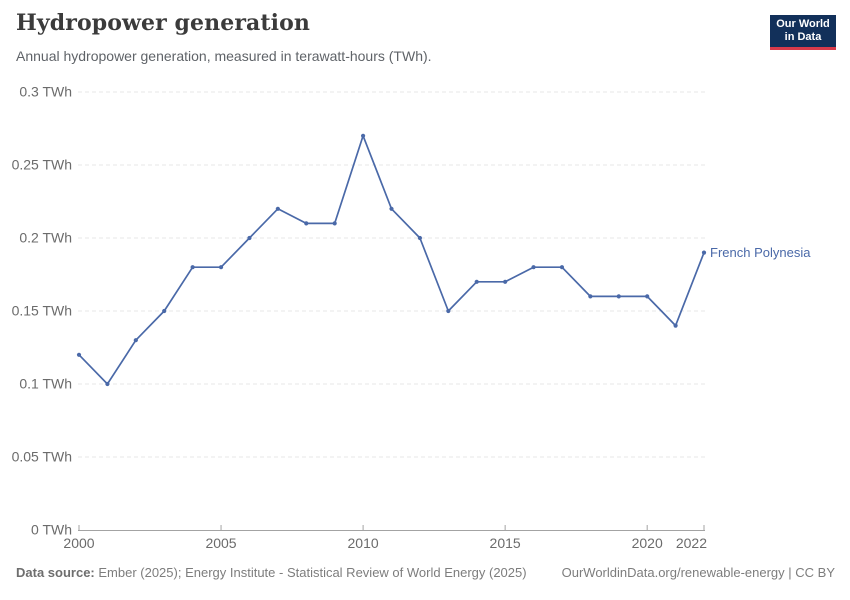  What do you see at coordinates (363, 543) in the screenshot?
I see `x-tick-label: 2010` at bounding box center [363, 543].